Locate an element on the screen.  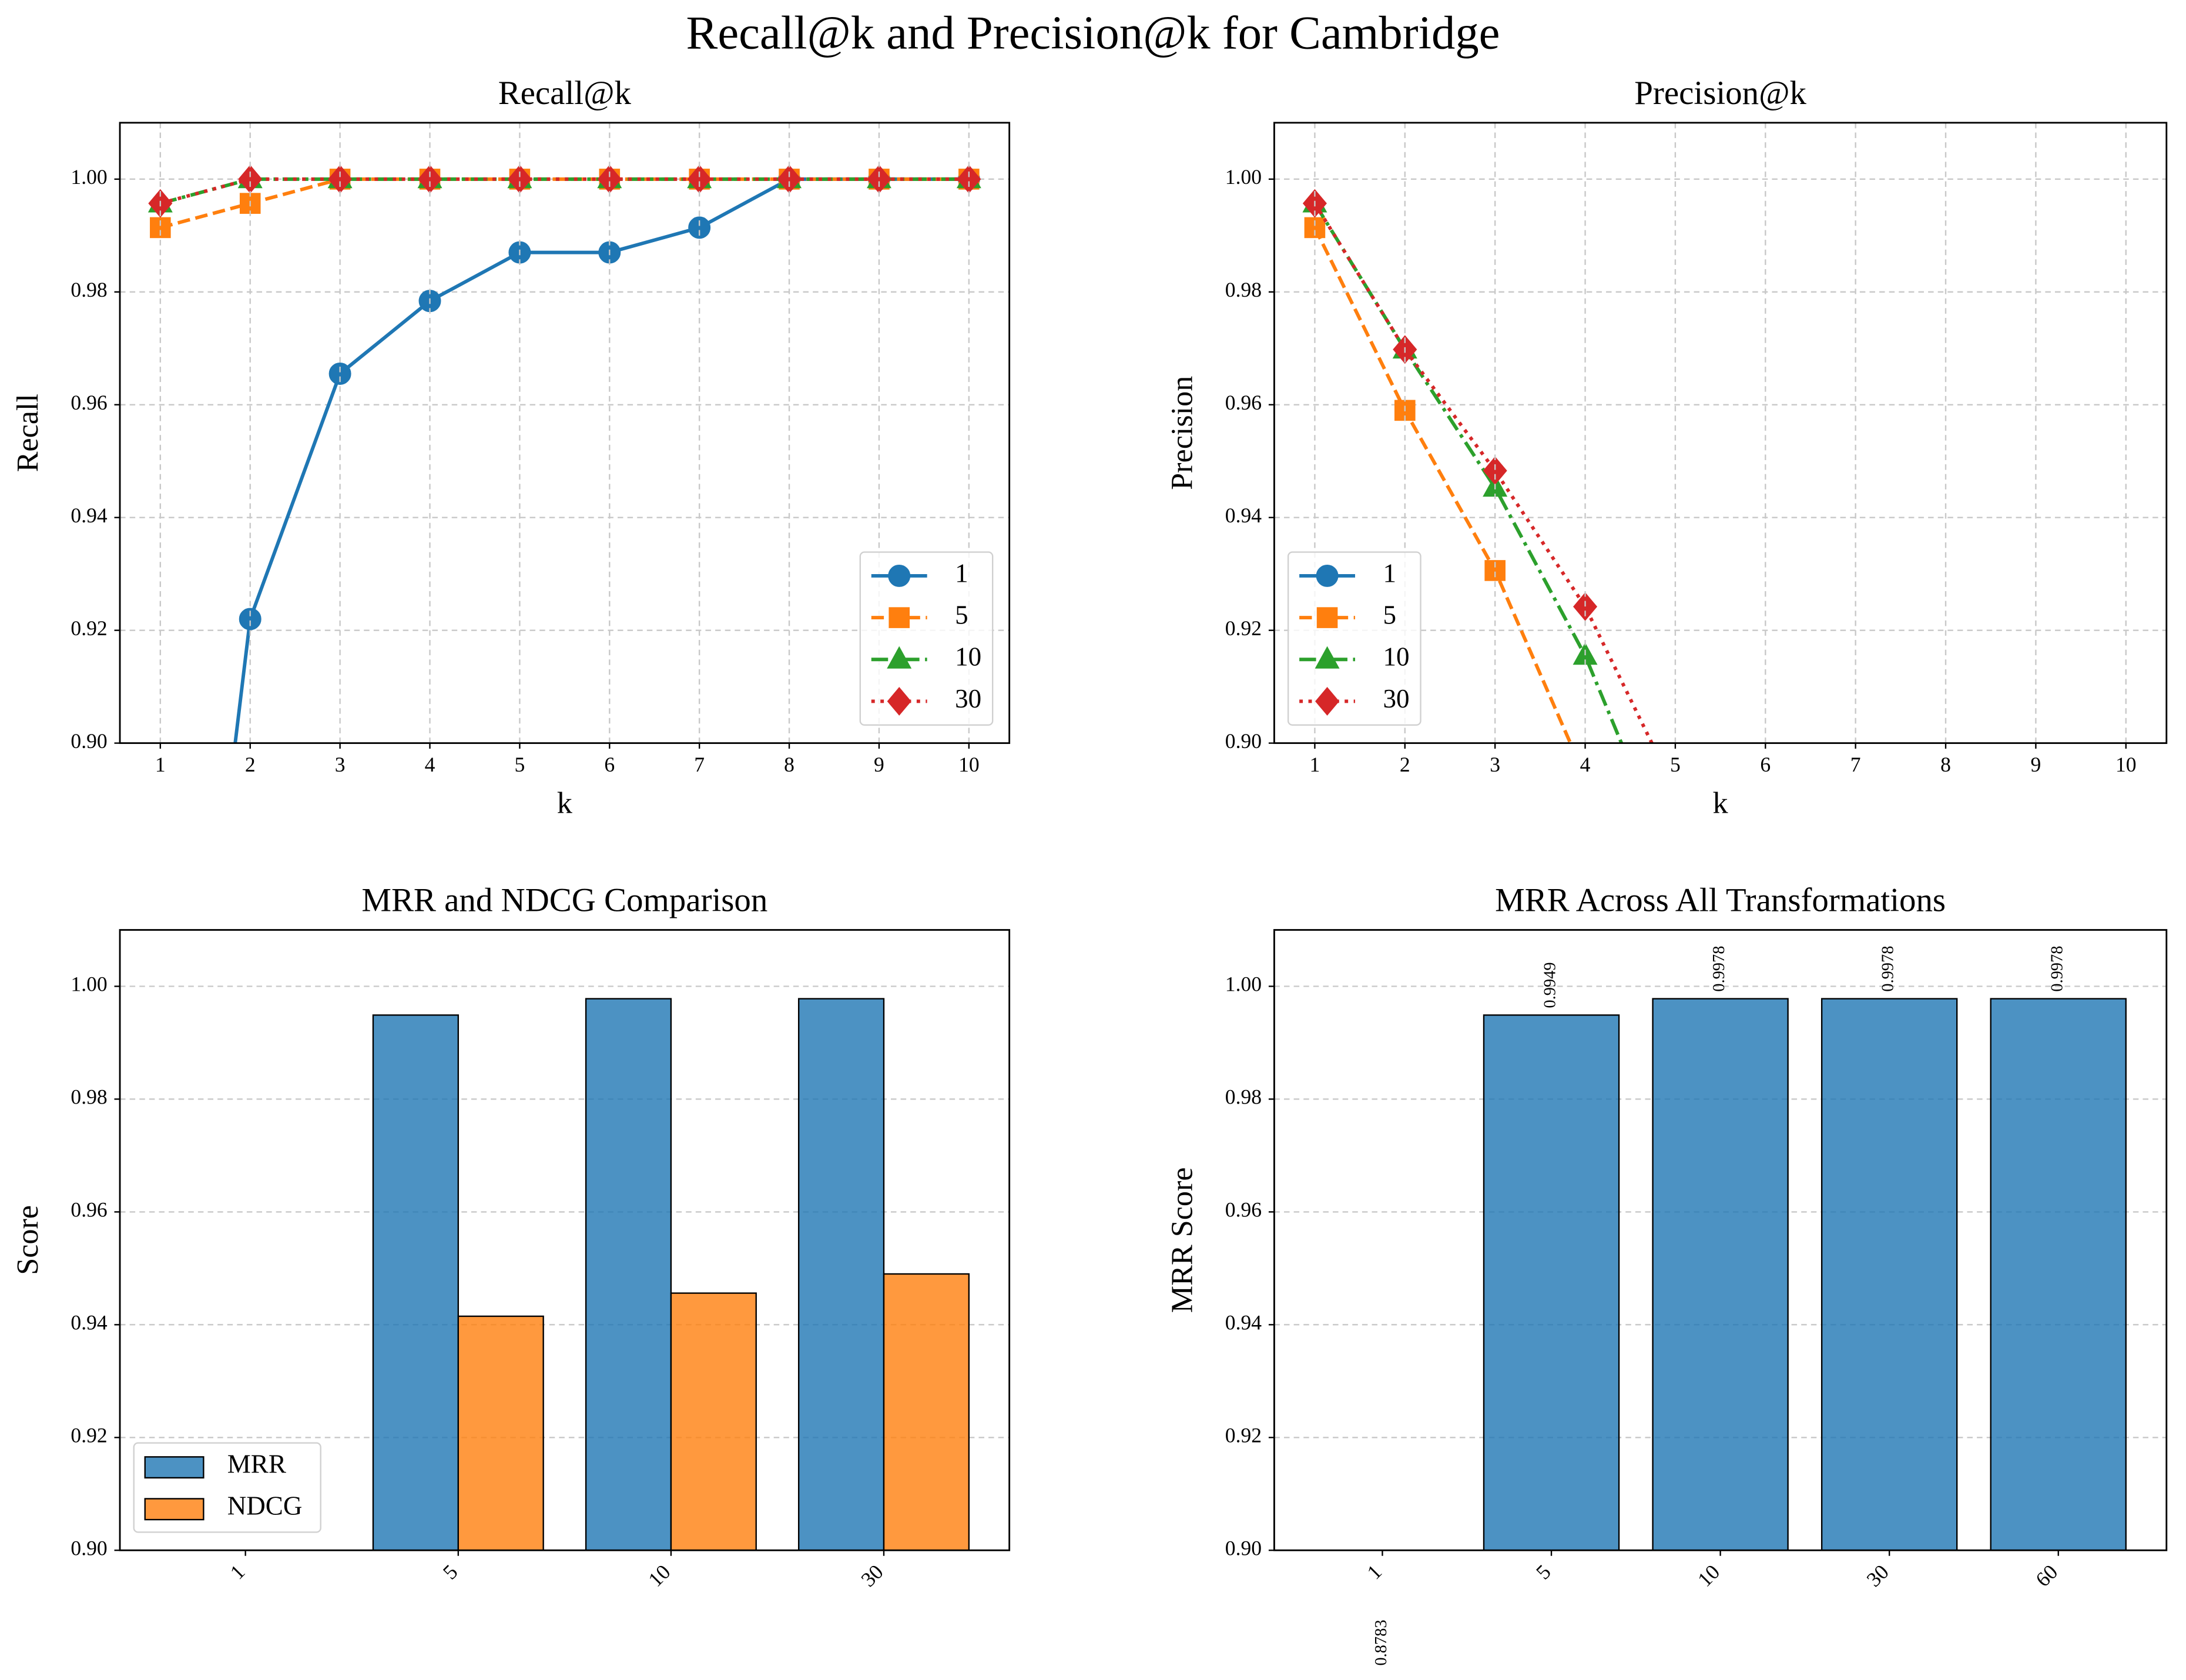
y-axis-label: Score is located at coordinates (28, 1240).